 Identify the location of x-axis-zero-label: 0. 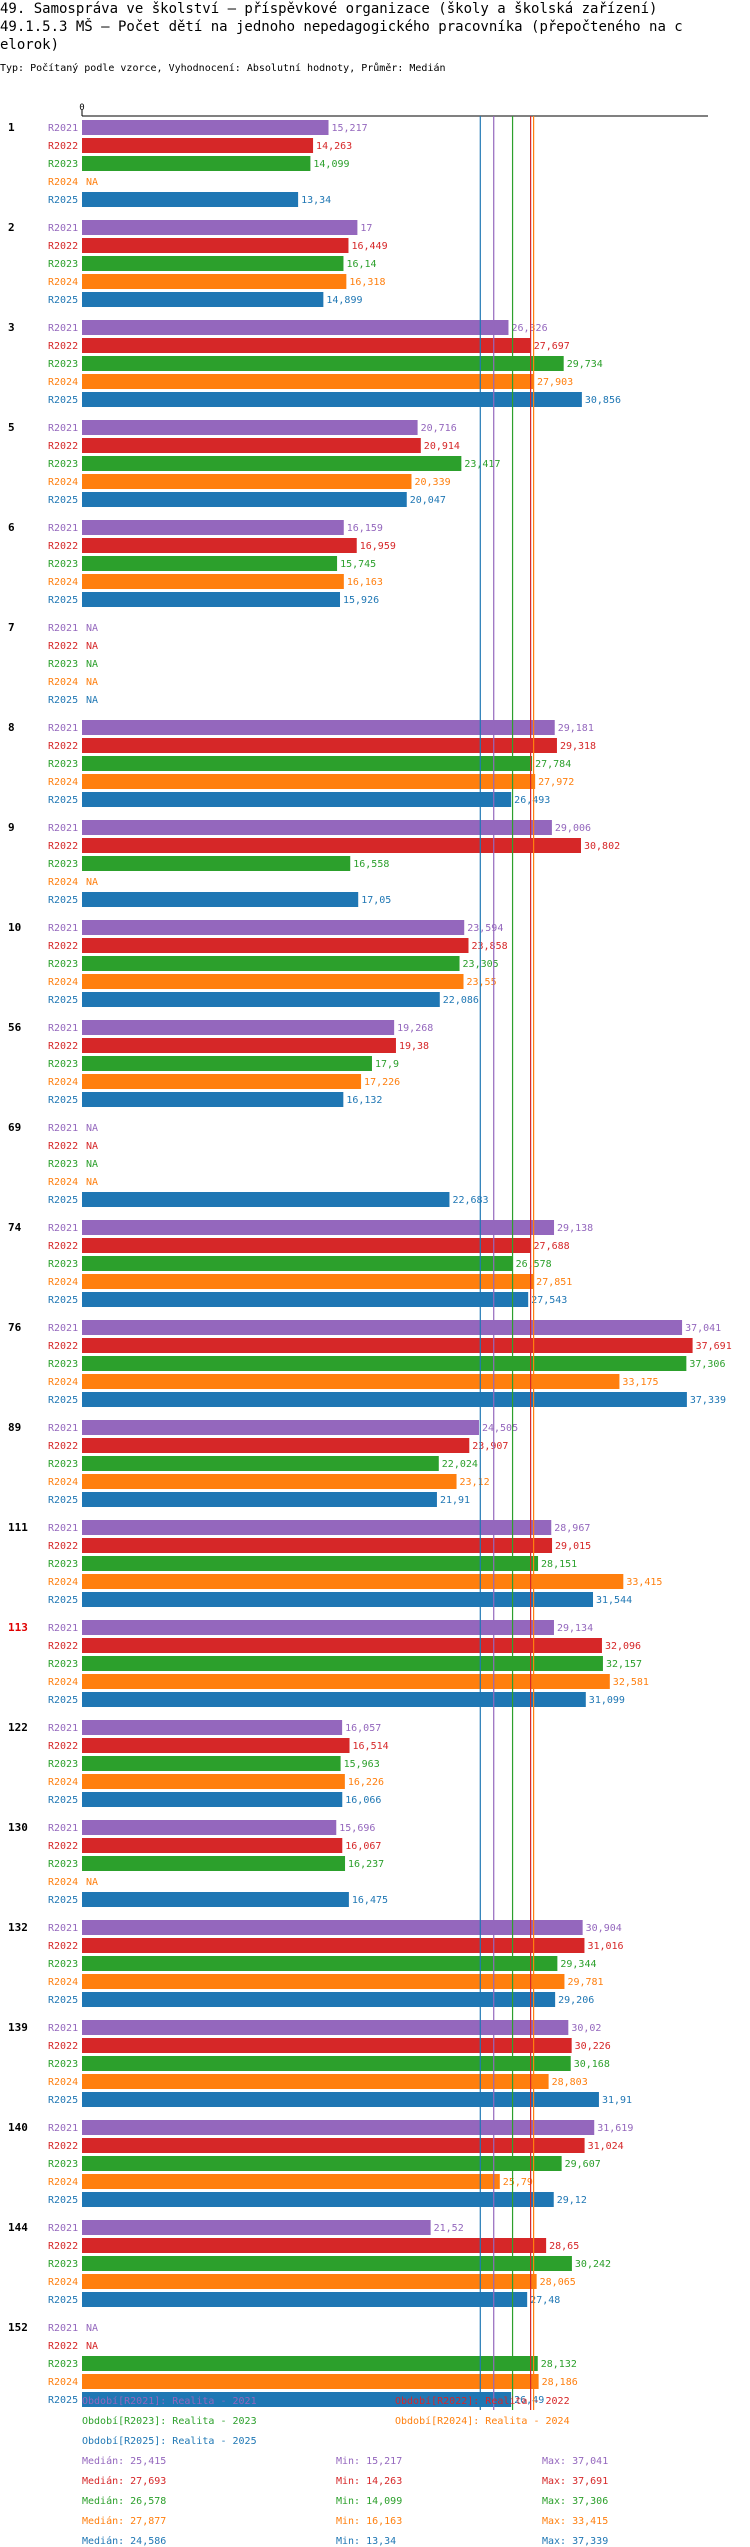
(81, 108).